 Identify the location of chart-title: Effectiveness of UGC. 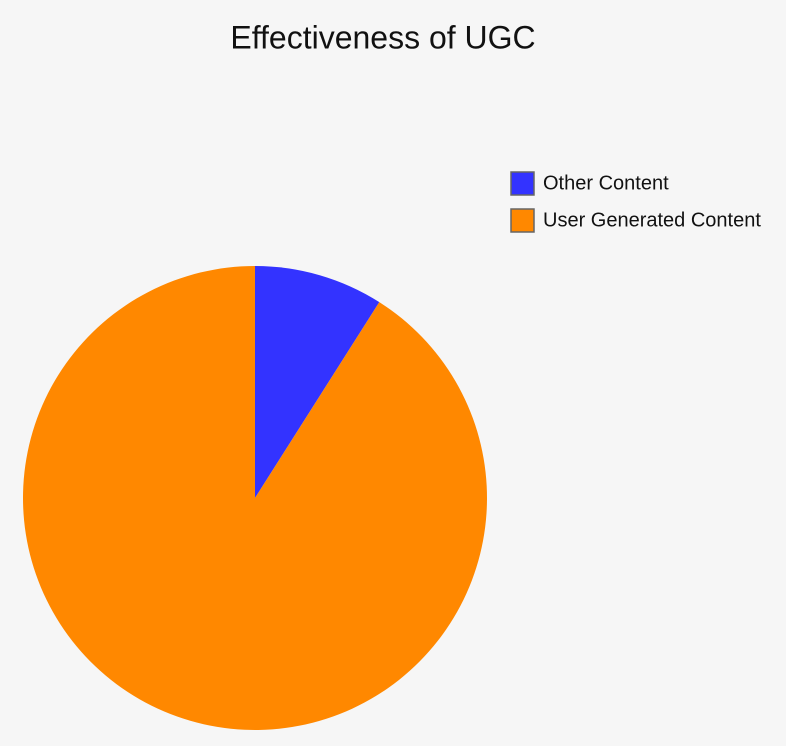
(382, 37).